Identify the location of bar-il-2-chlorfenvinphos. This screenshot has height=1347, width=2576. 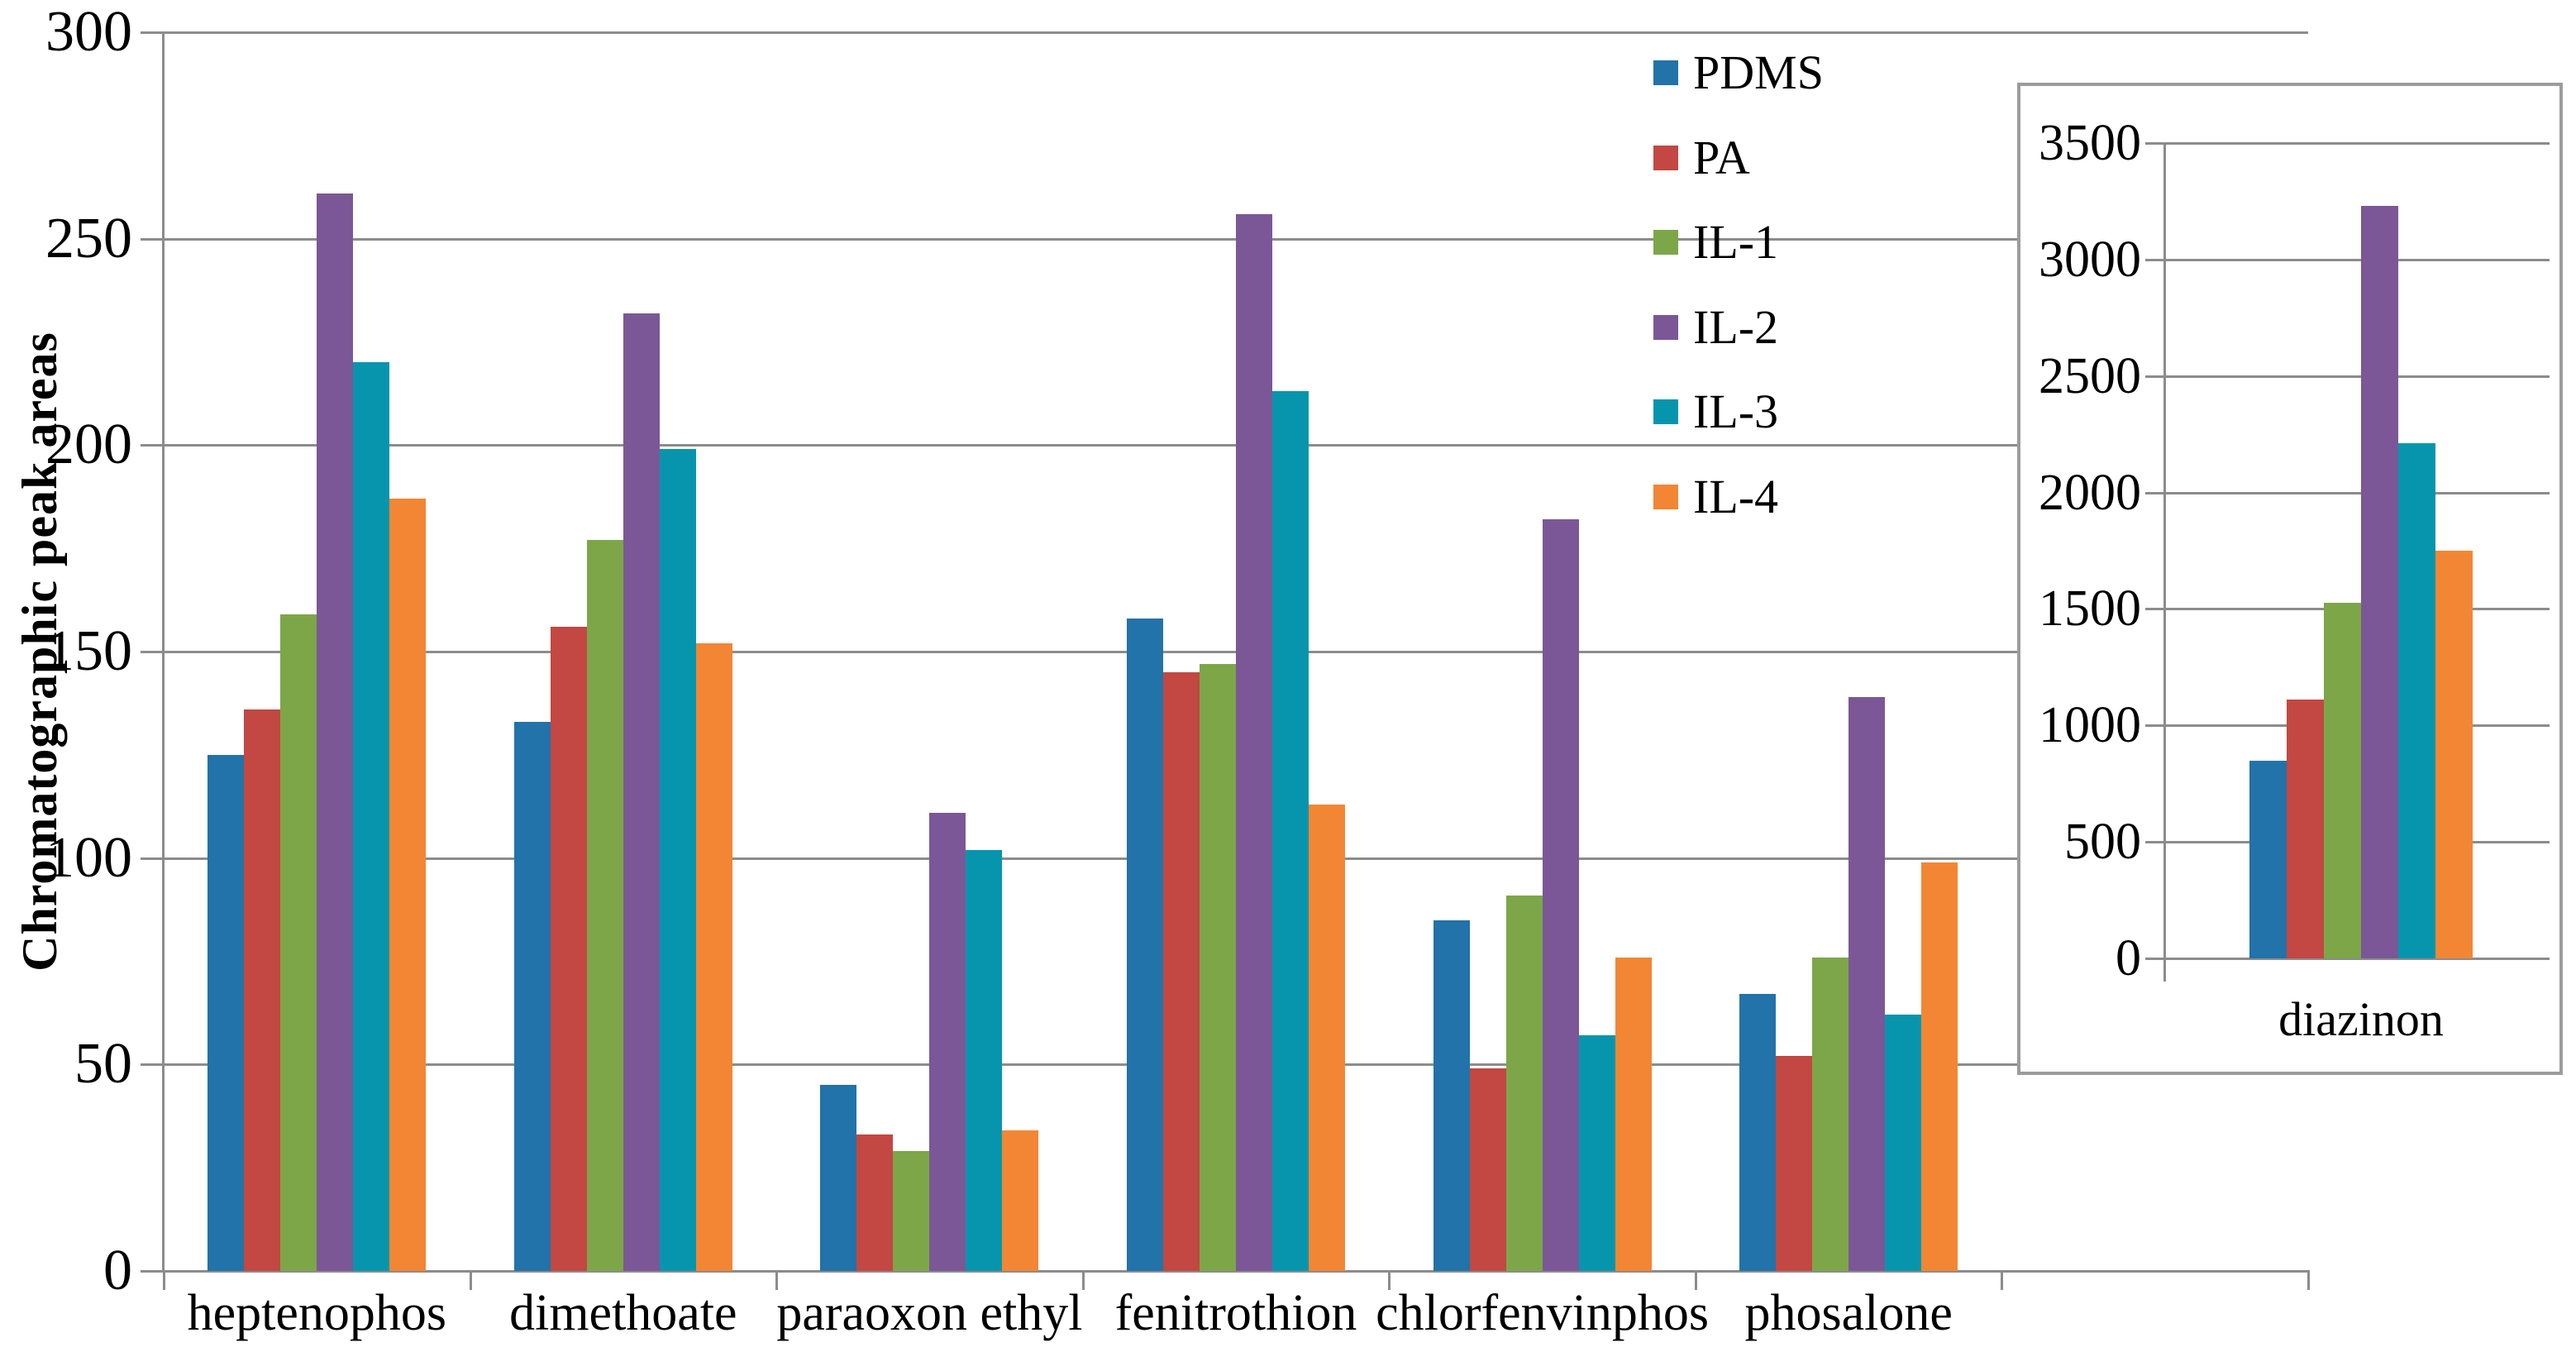
(1560, 895).